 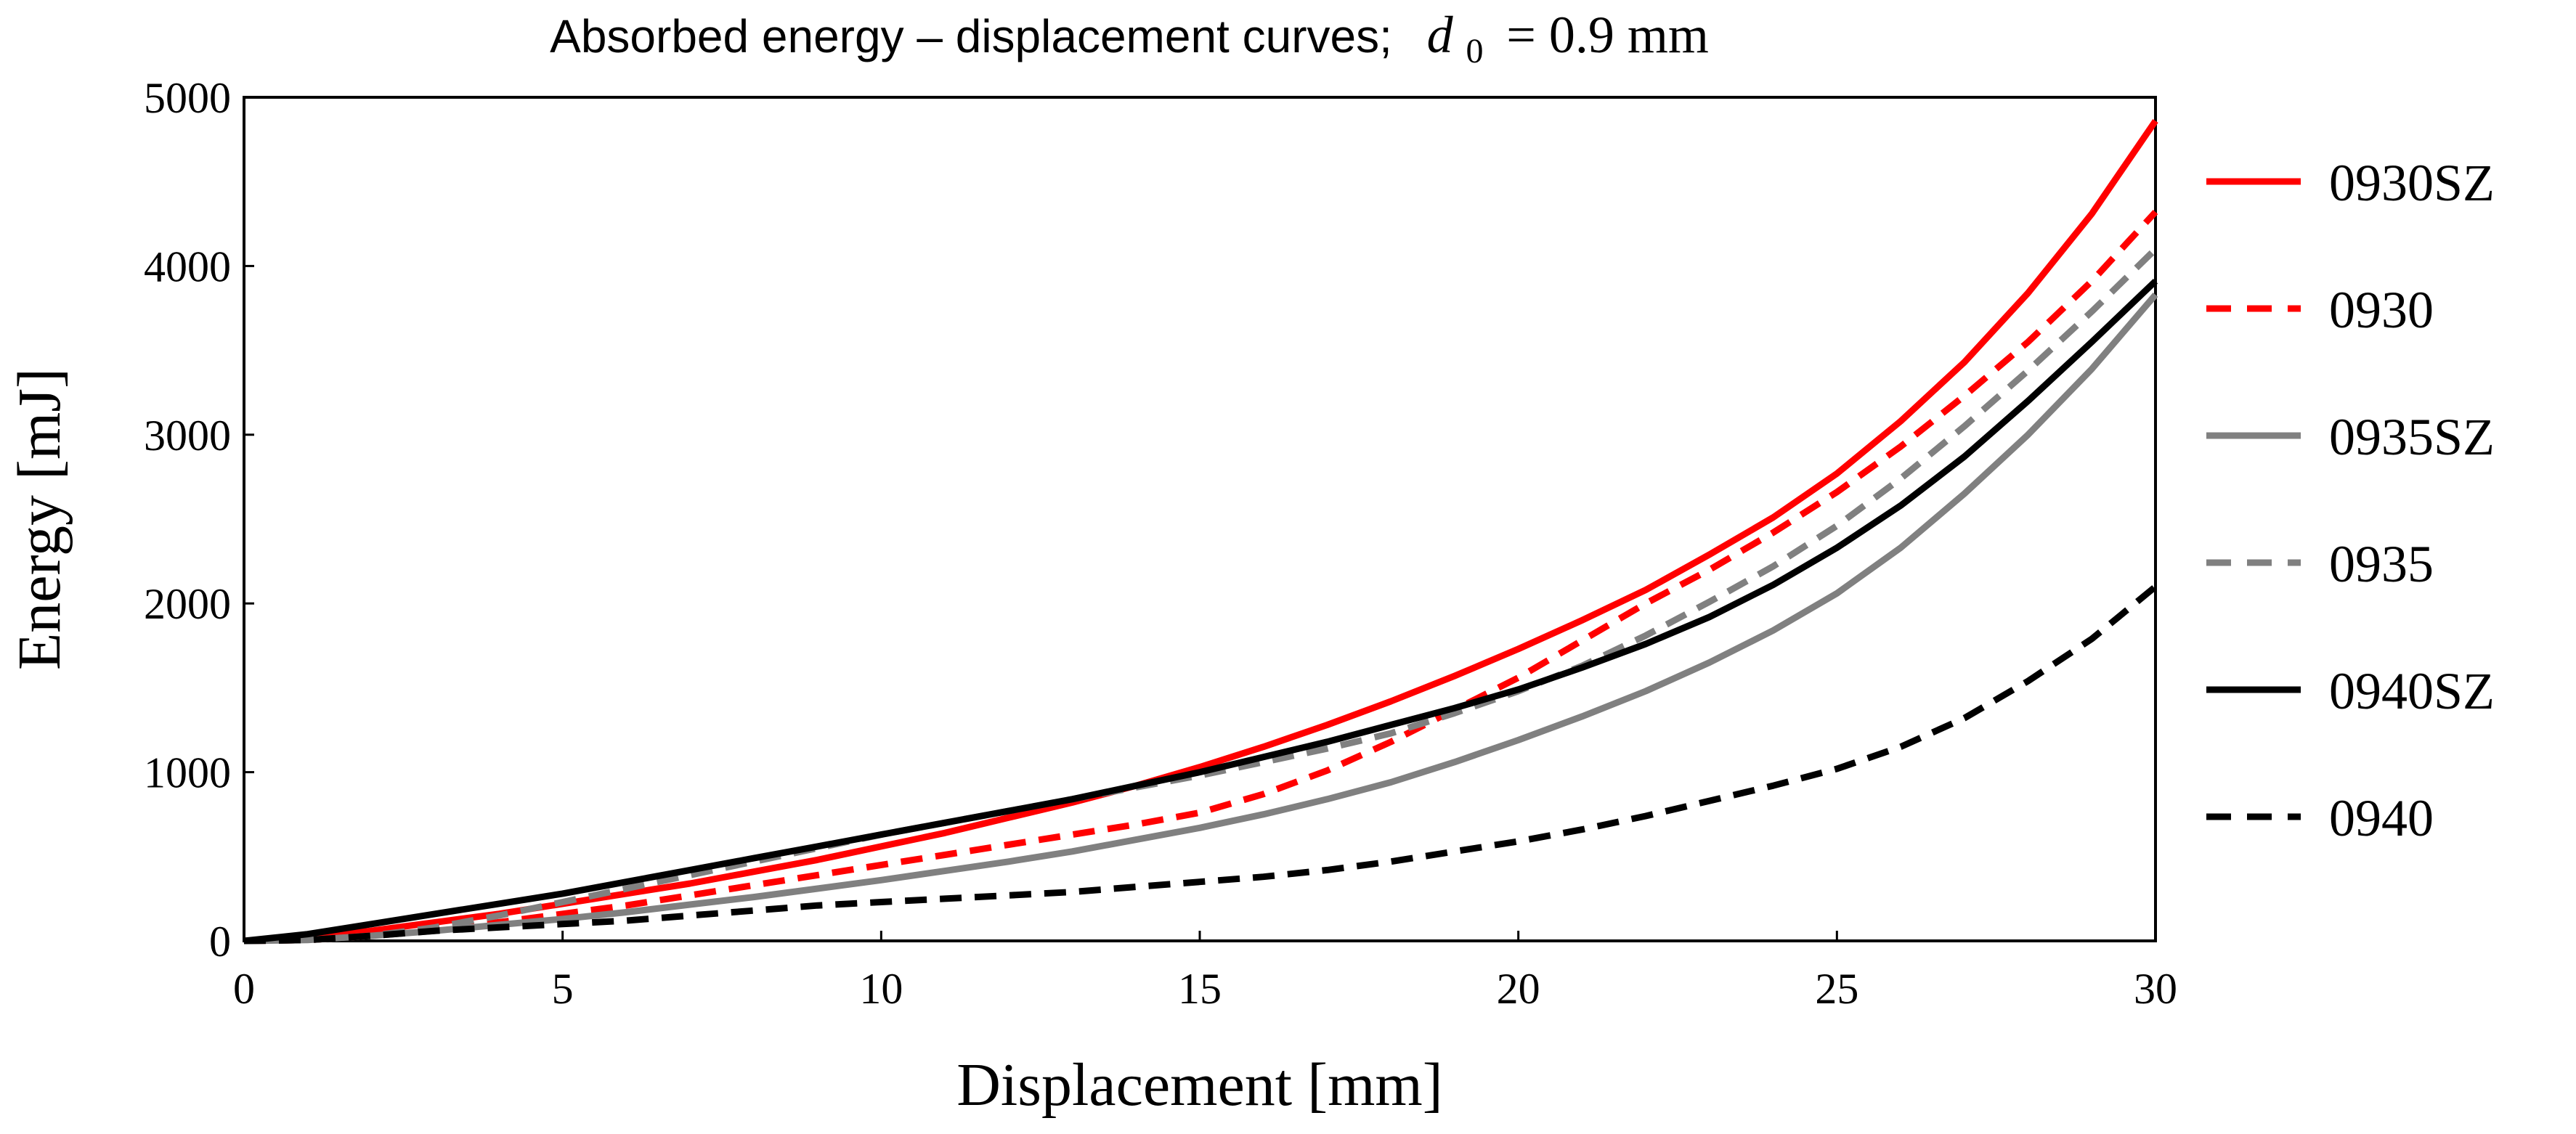 What do you see at coordinates (220, 942) in the screenshot?
I see `y-tick-label: 0` at bounding box center [220, 942].